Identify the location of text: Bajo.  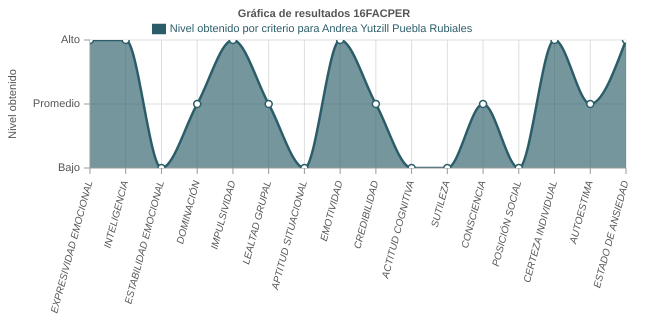
(69, 168).